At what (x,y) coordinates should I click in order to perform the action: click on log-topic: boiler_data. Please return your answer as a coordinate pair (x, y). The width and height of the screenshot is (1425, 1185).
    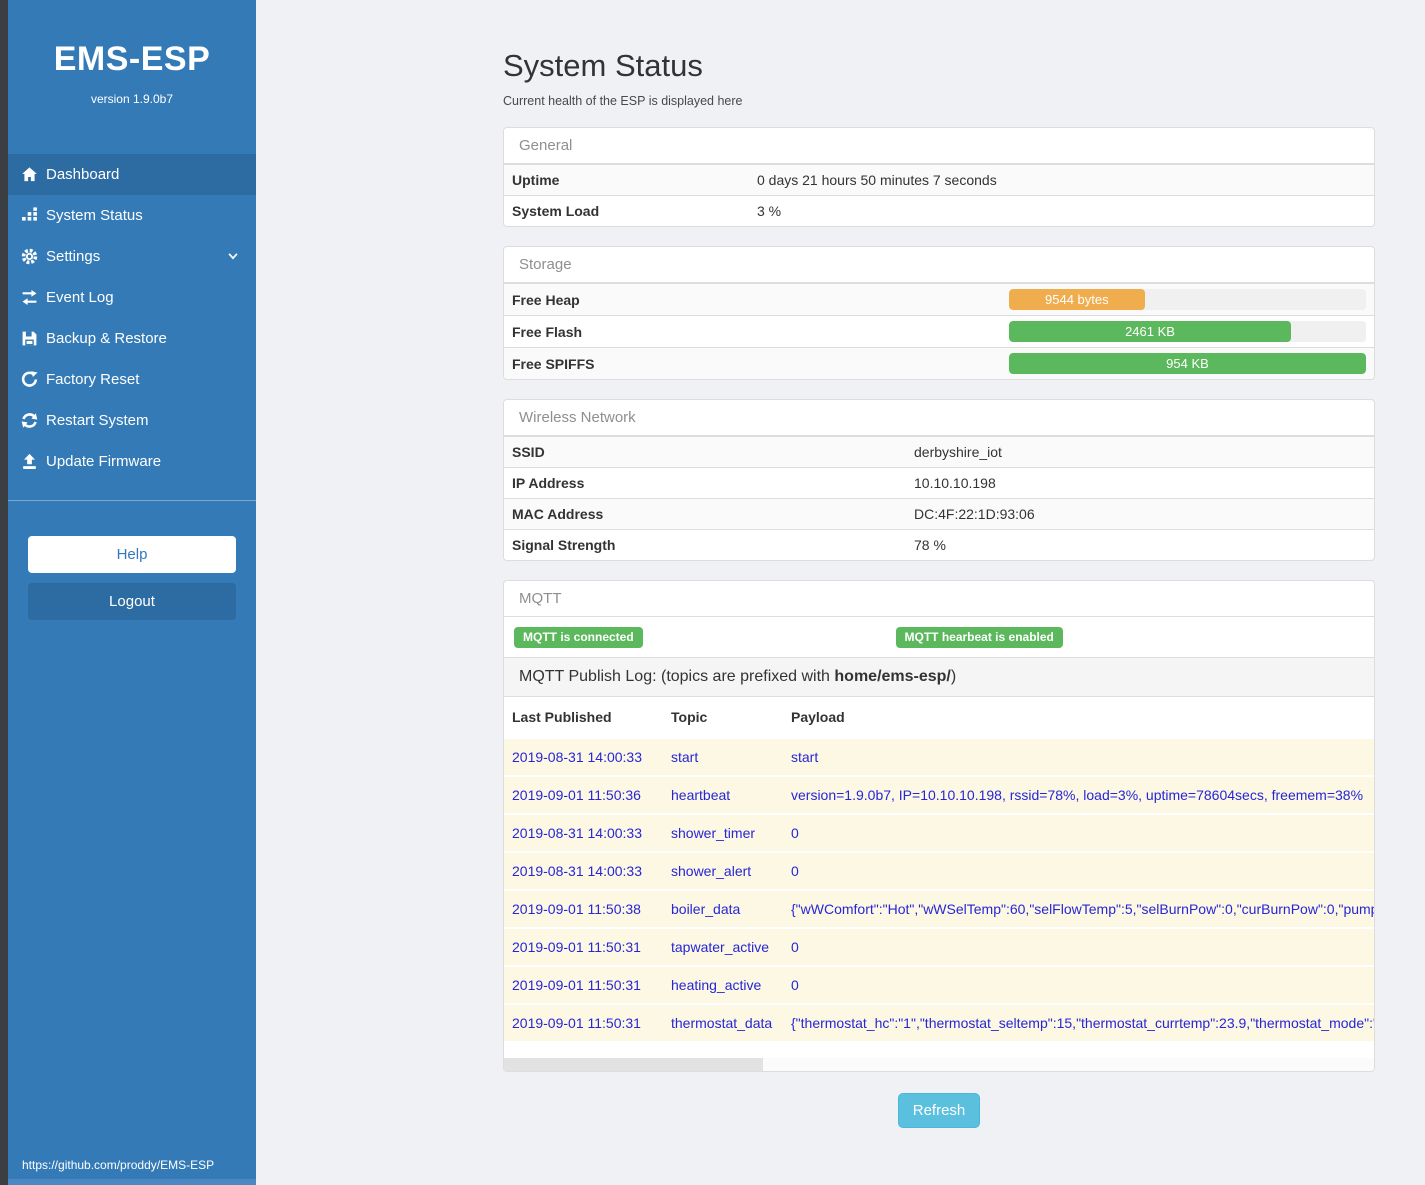
    Looking at the image, I should click on (706, 909).